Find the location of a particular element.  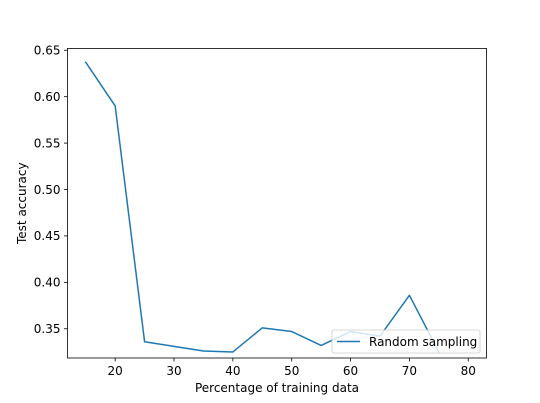

legend-box is located at coordinates (406, 341).